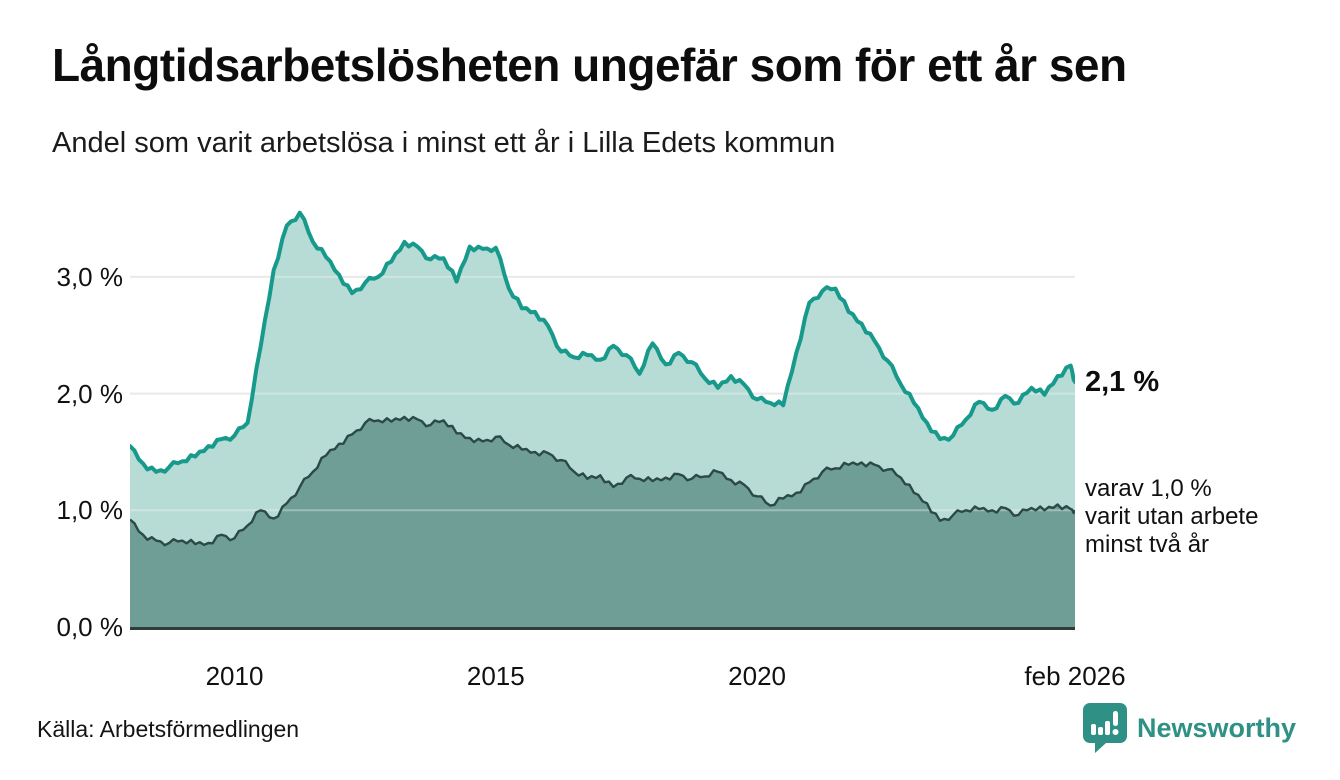 The image size is (1340, 780). What do you see at coordinates (1147, 544) in the screenshot?
I see `annotation-two-year-line-3: minst två år` at bounding box center [1147, 544].